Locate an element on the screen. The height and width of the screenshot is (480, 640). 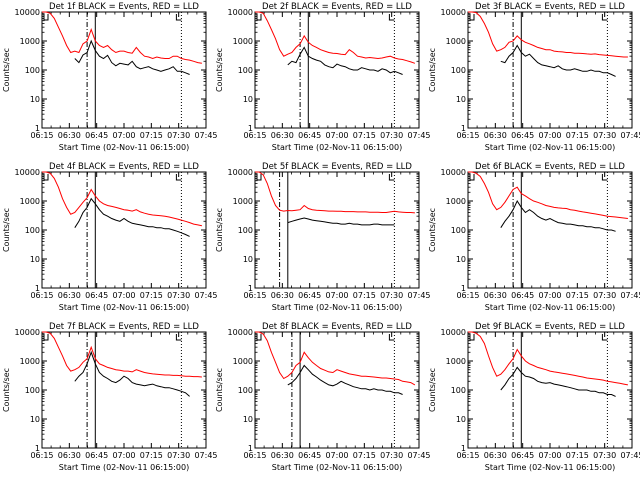
chart-title: Det 3f BLACK = Events, RED = LLD is located at coordinates (550, 7).